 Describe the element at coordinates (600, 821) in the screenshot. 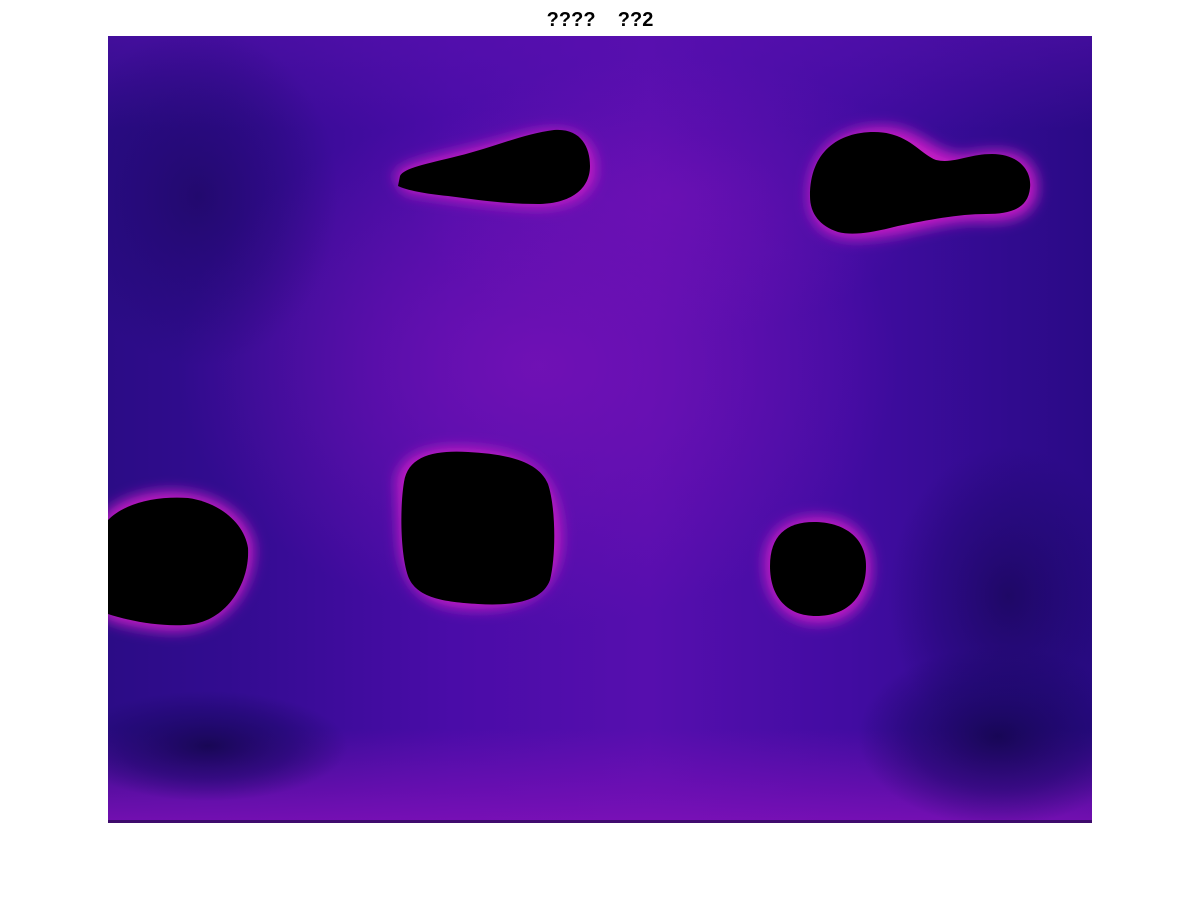

I see `bottom-edge` at that location.